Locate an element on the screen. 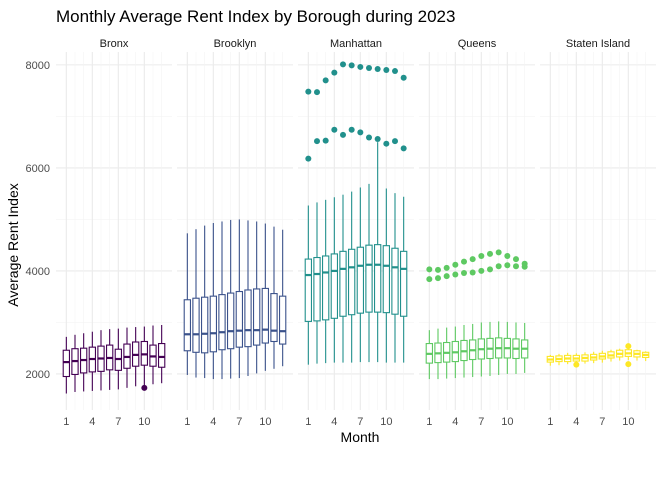 This screenshot has width=672, height=480. panel-queens: Queens 1 4 7 10 is located at coordinates (477, 233).